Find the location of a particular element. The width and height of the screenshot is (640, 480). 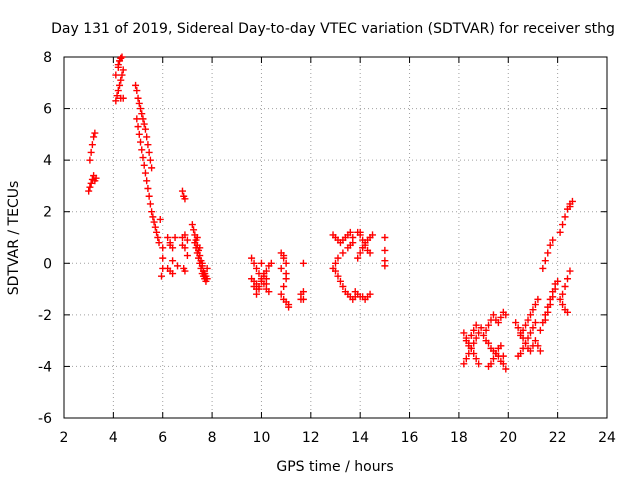

x-tick-label: 20 is located at coordinates (508, 438).